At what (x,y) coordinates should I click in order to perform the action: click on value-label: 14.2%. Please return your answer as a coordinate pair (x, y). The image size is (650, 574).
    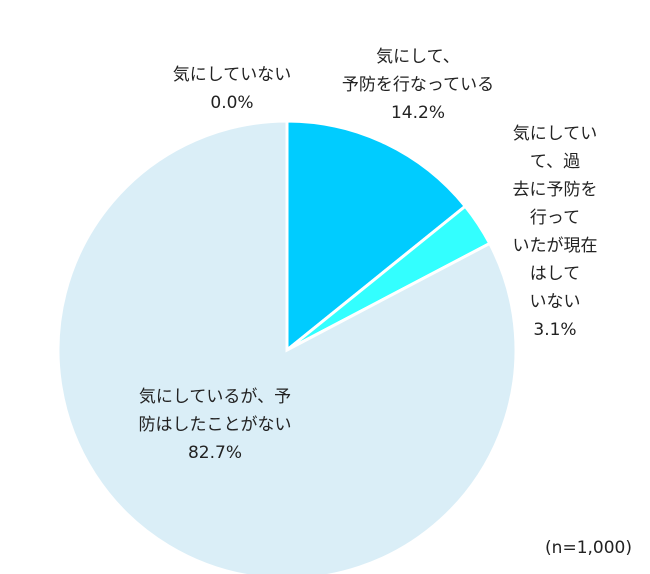
    Looking at the image, I should click on (417, 113).